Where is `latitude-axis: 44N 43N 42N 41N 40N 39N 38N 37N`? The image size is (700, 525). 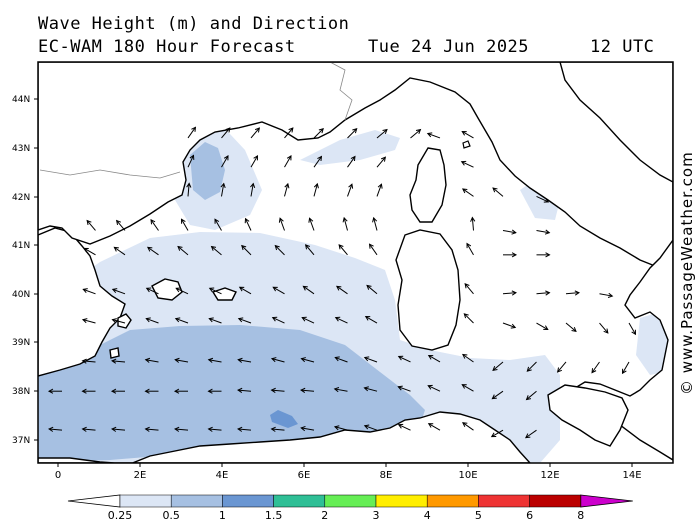
latitude-axis: 44N 43N 42N 41N 40N 39N 38N 37N is located at coordinates (25, 270).